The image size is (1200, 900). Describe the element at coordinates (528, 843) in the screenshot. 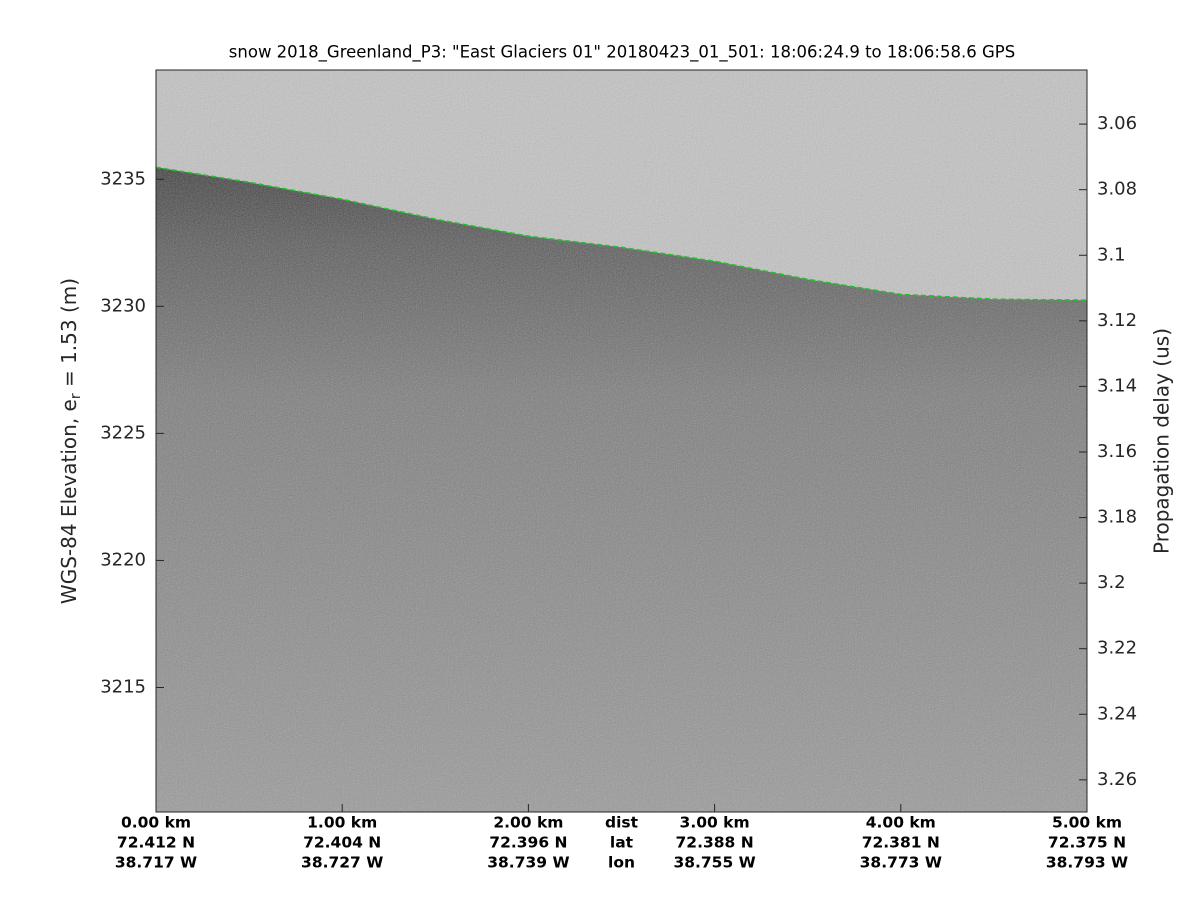

I see `lat-label: 72.396 N` at that location.